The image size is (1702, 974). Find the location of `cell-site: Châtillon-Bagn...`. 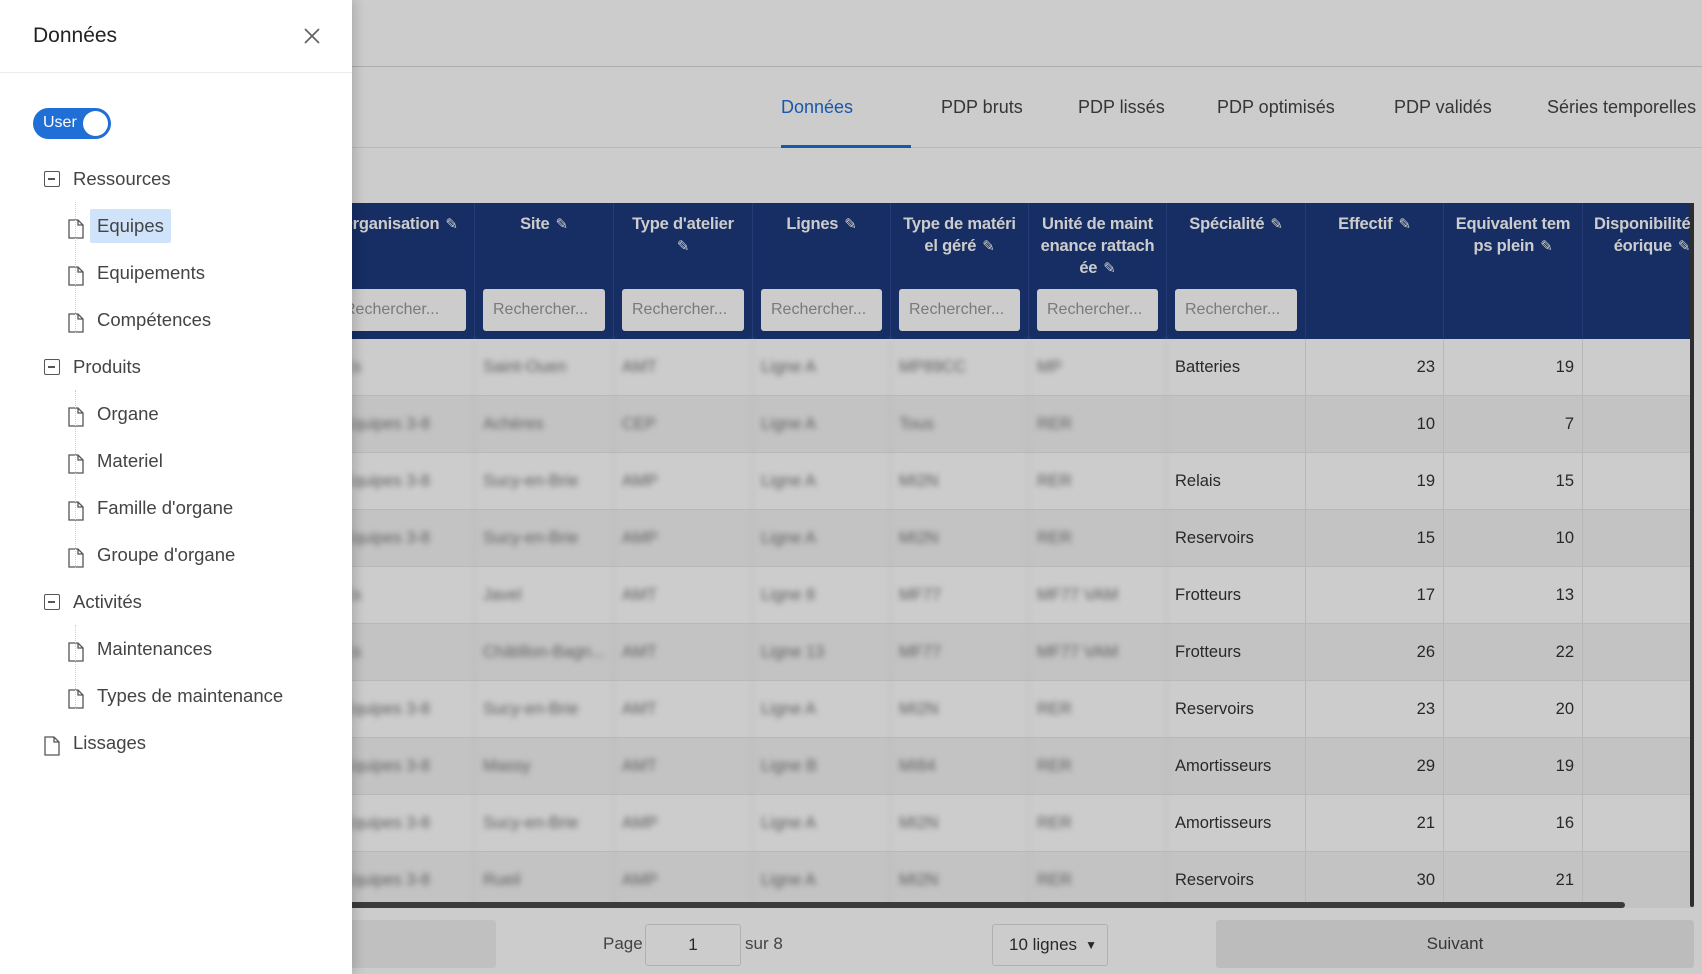

cell-site: Châtillon-Bagn... is located at coordinates (544, 652).